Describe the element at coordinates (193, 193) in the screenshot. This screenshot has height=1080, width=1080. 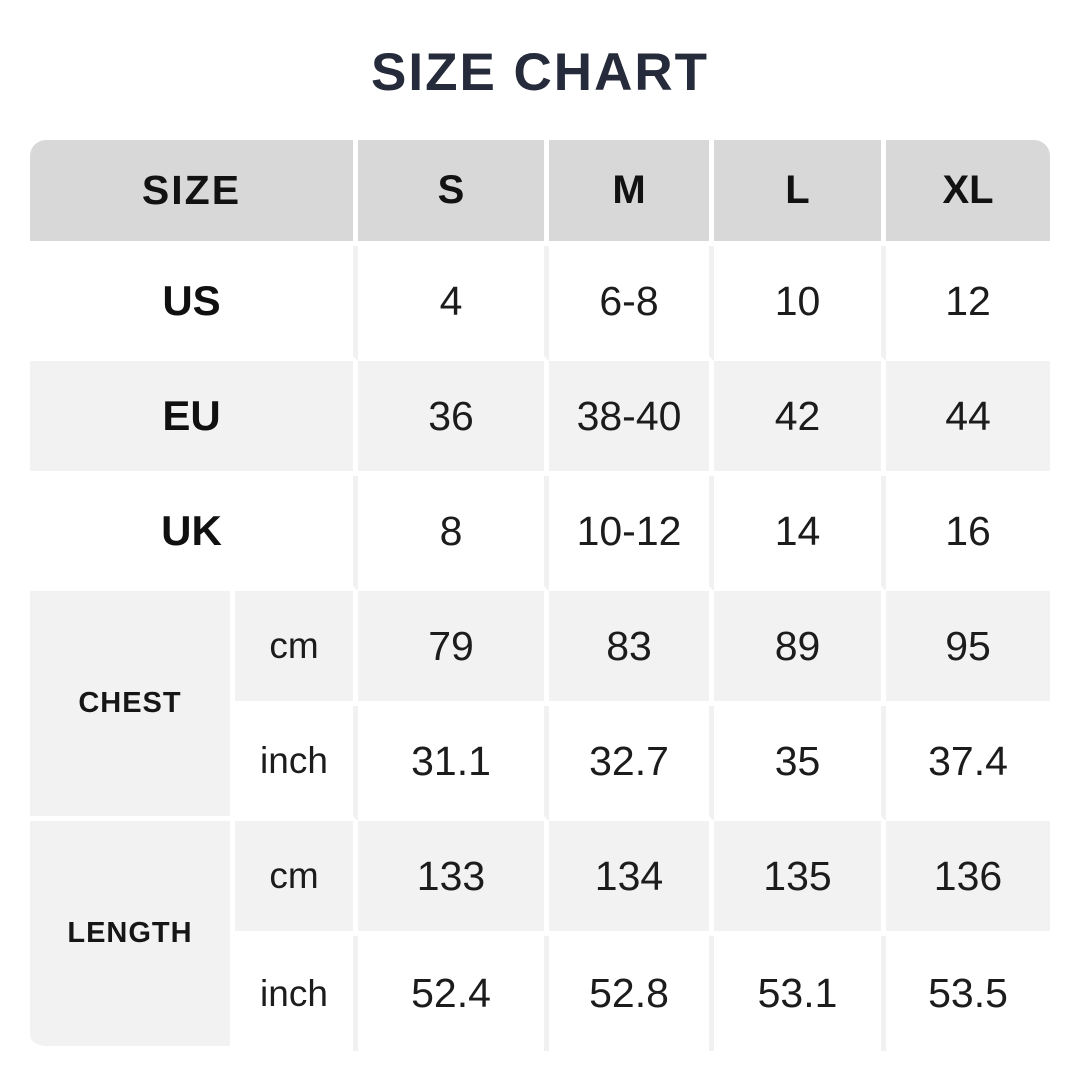
I see `header-cell-size: SIZE` at that location.